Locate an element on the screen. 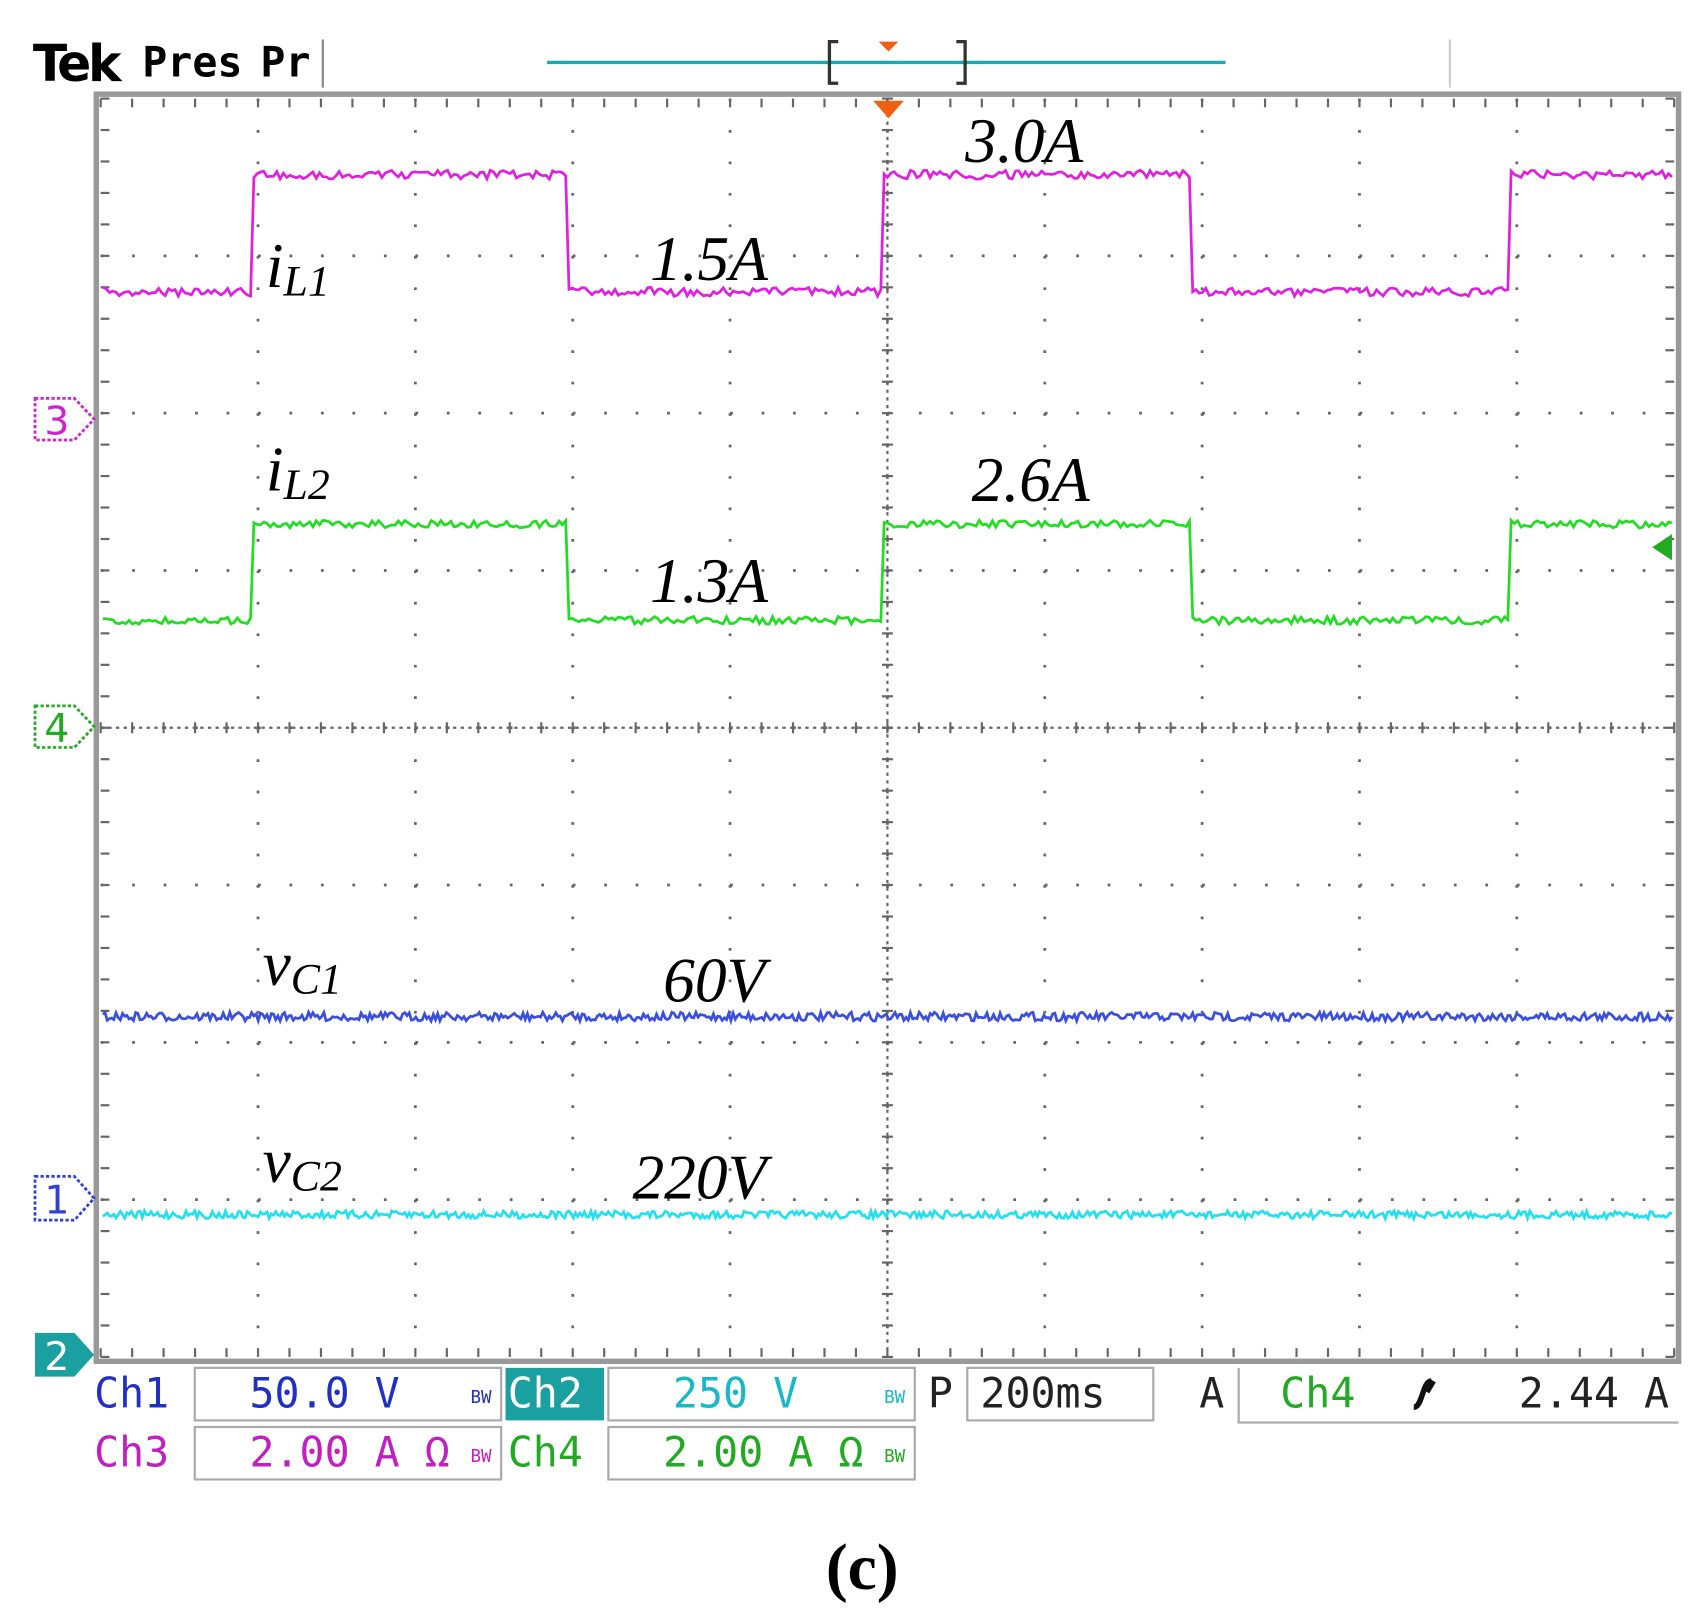  marker-label: 3 is located at coordinates (56, 421).